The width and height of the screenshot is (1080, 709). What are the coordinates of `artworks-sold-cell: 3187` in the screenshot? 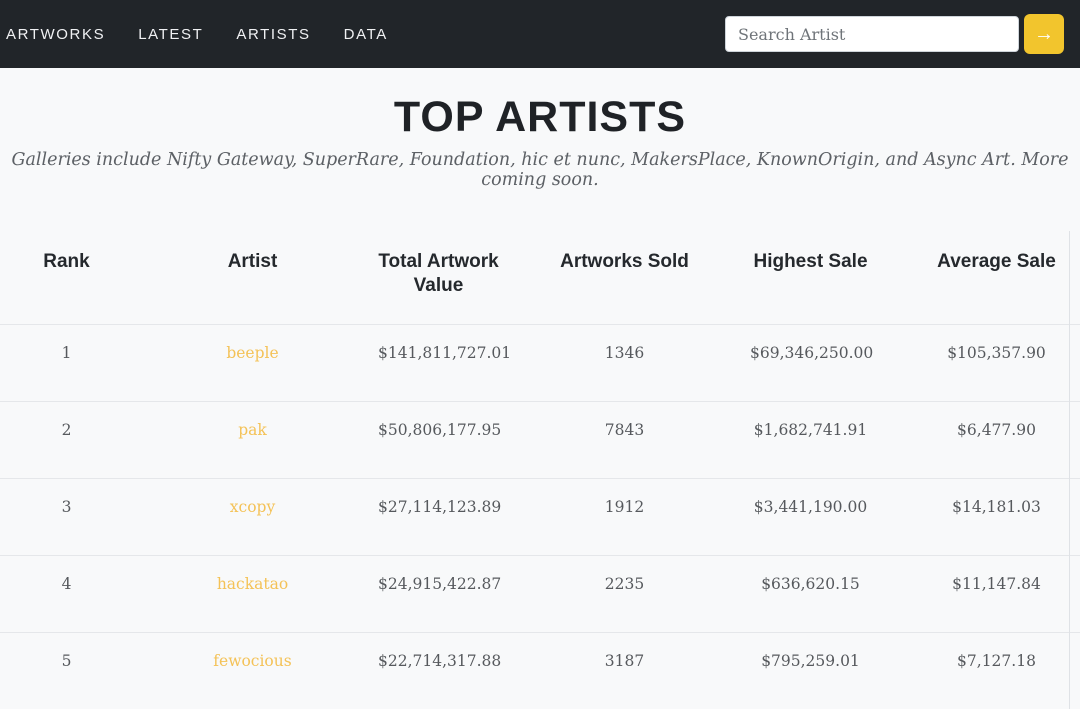 It's located at (624, 670).